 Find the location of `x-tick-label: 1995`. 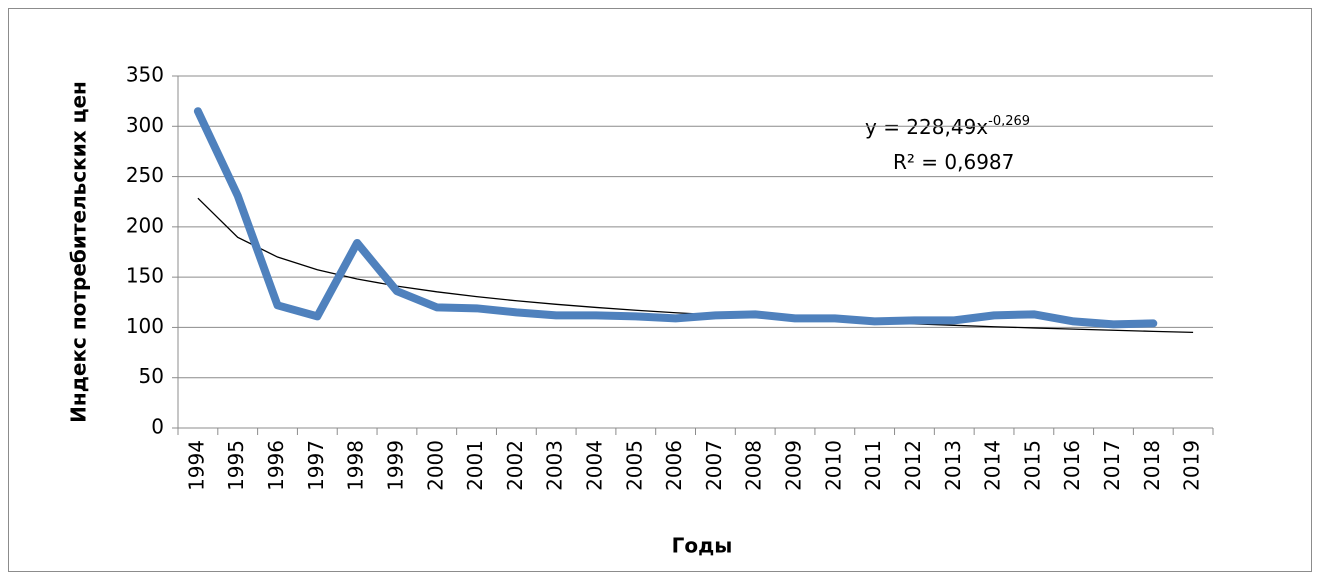

x-tick-label: 1995 is located at coordinates (236, 465).